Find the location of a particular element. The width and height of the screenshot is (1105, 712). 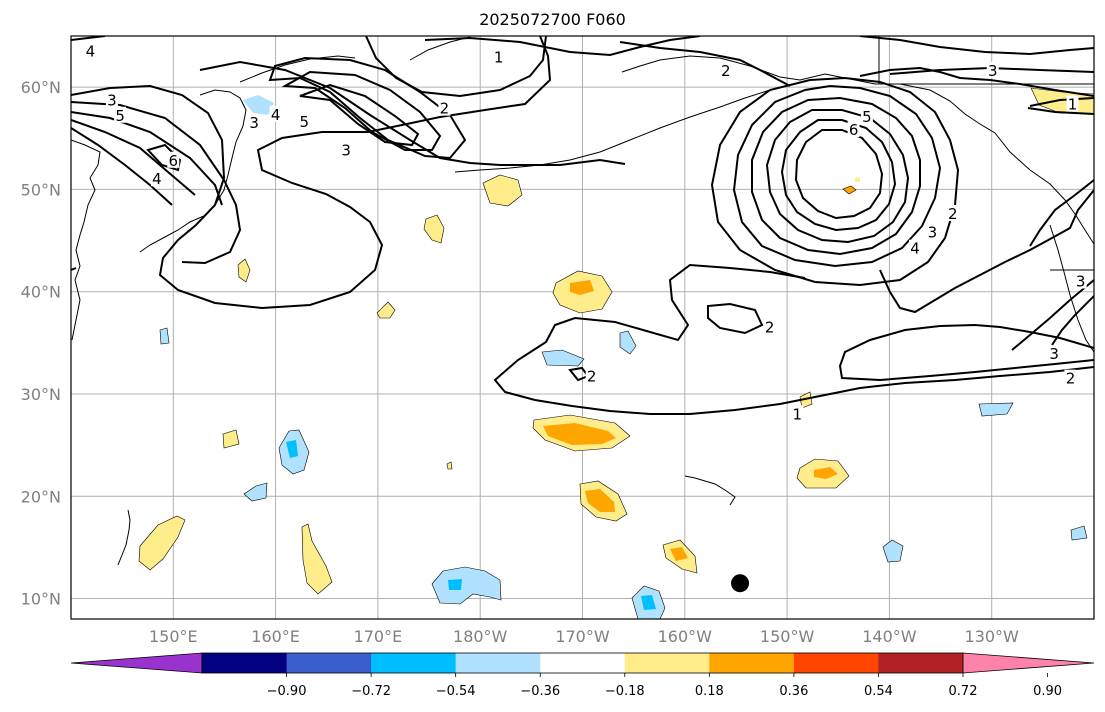

lon-tick-label: 160°W is located at coordinates (685, 636).